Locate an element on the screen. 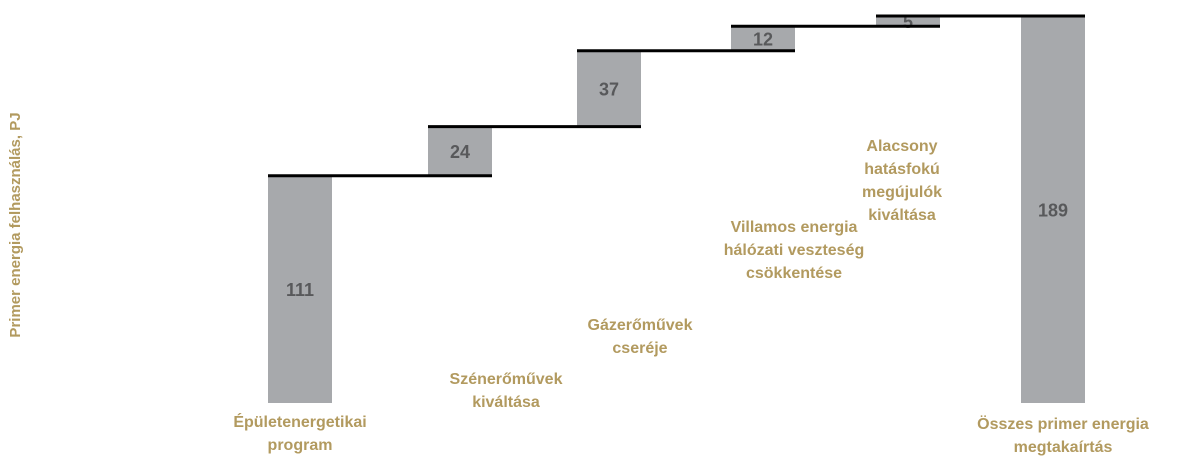  category-label: Összes primer energia is located at coordinates (1063, 423).